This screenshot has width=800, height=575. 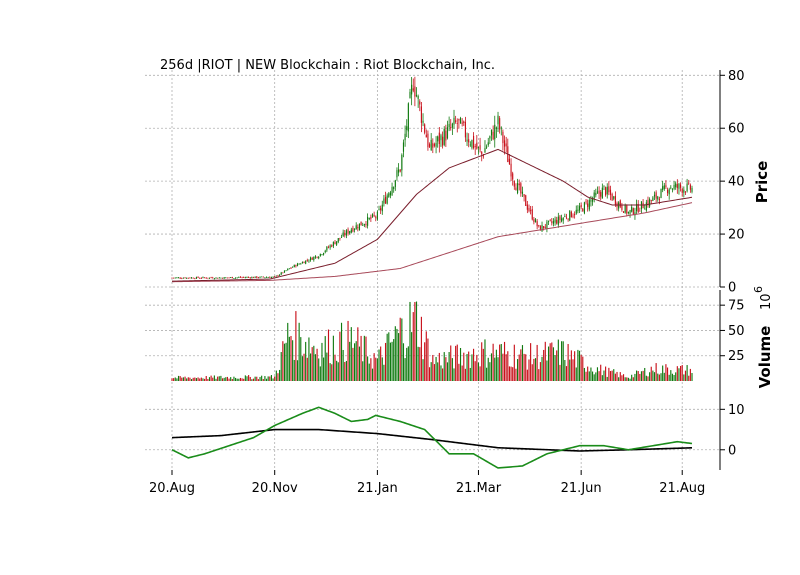 What do you see at coordinates (581, 488) in the screenshot?
I see `x-tick-label: 21.Jun` at bounding box center [581, 488].